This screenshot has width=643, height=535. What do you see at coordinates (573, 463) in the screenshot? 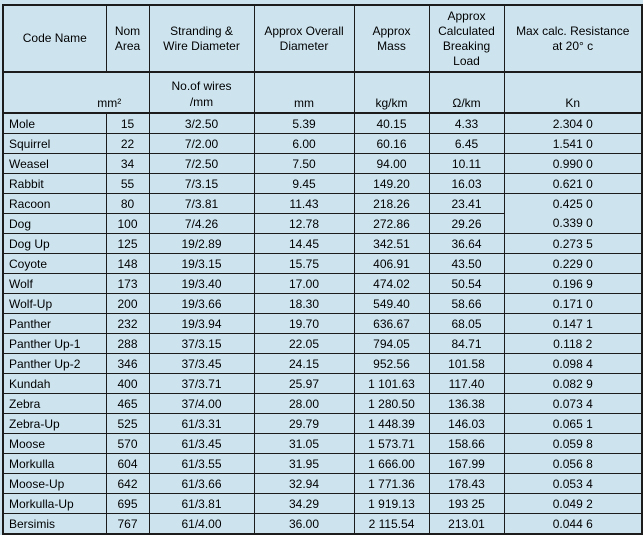
I see `cell-resistance: 0.056 8` at bounding box center [573, 463].